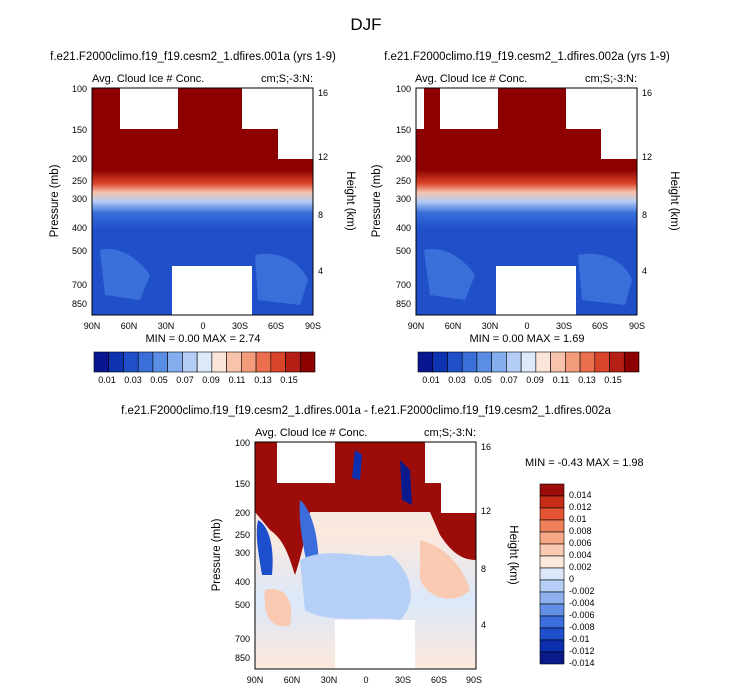  I want to click on panel-2-mask-lower, so click(536, 290).